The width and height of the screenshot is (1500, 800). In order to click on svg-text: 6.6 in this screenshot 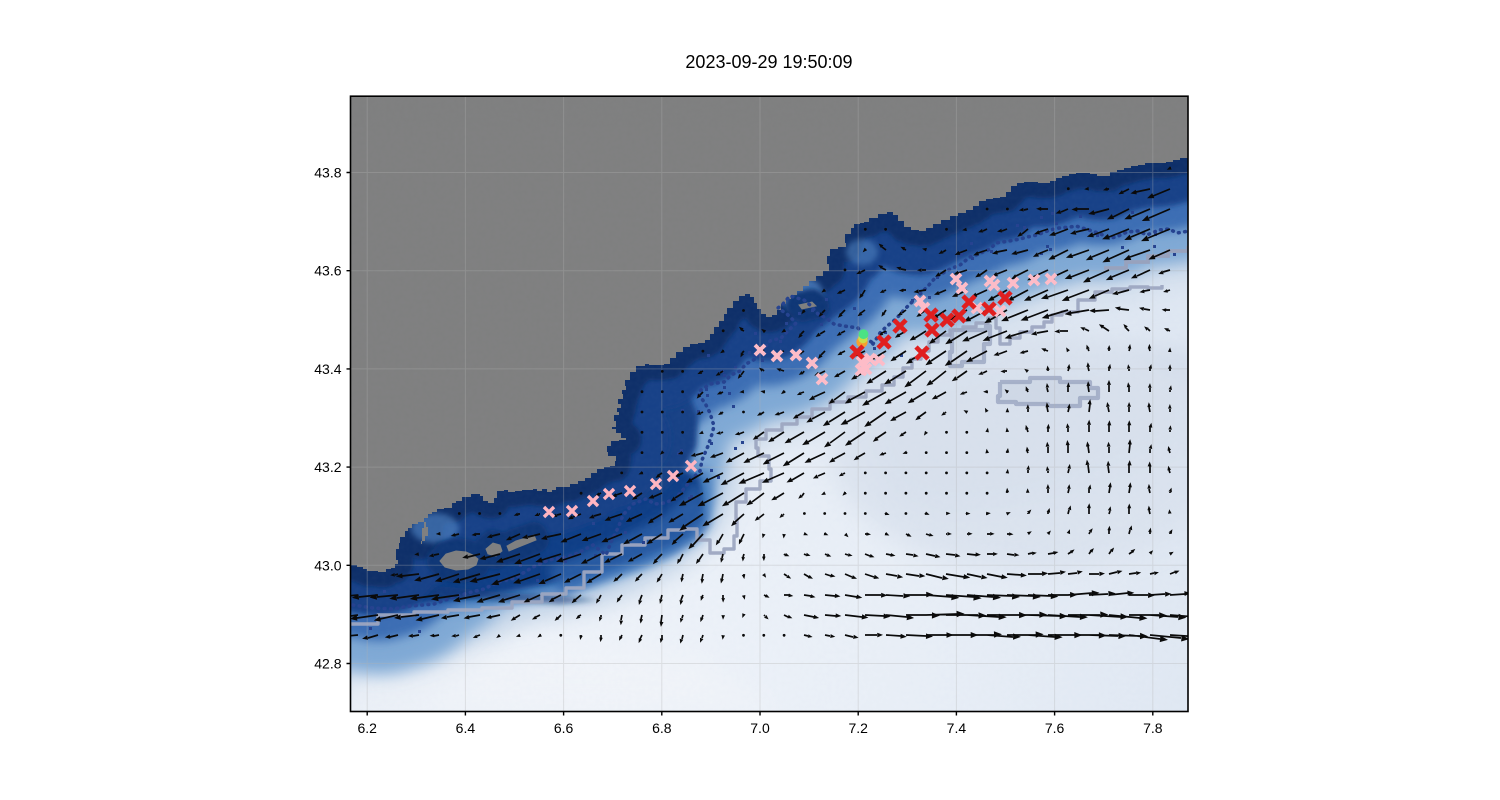, I will do `click(564, 728)`.